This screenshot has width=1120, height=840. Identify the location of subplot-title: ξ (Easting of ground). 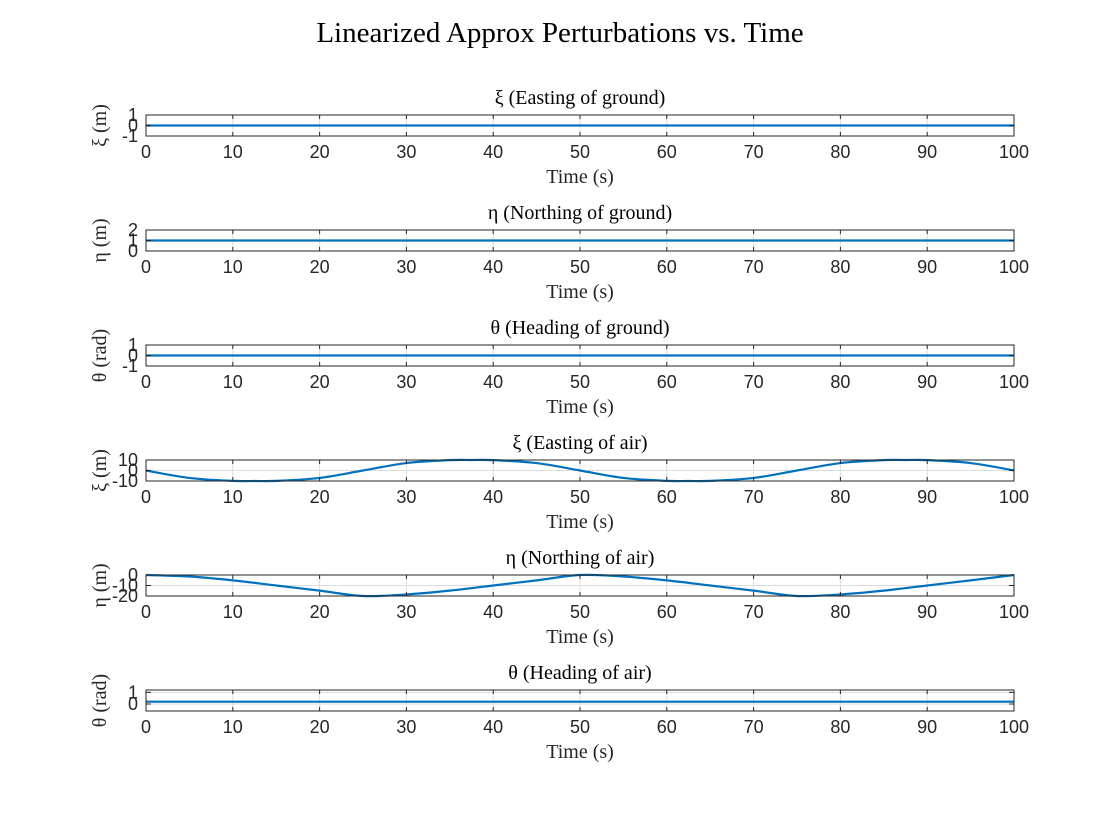
(580, 98).